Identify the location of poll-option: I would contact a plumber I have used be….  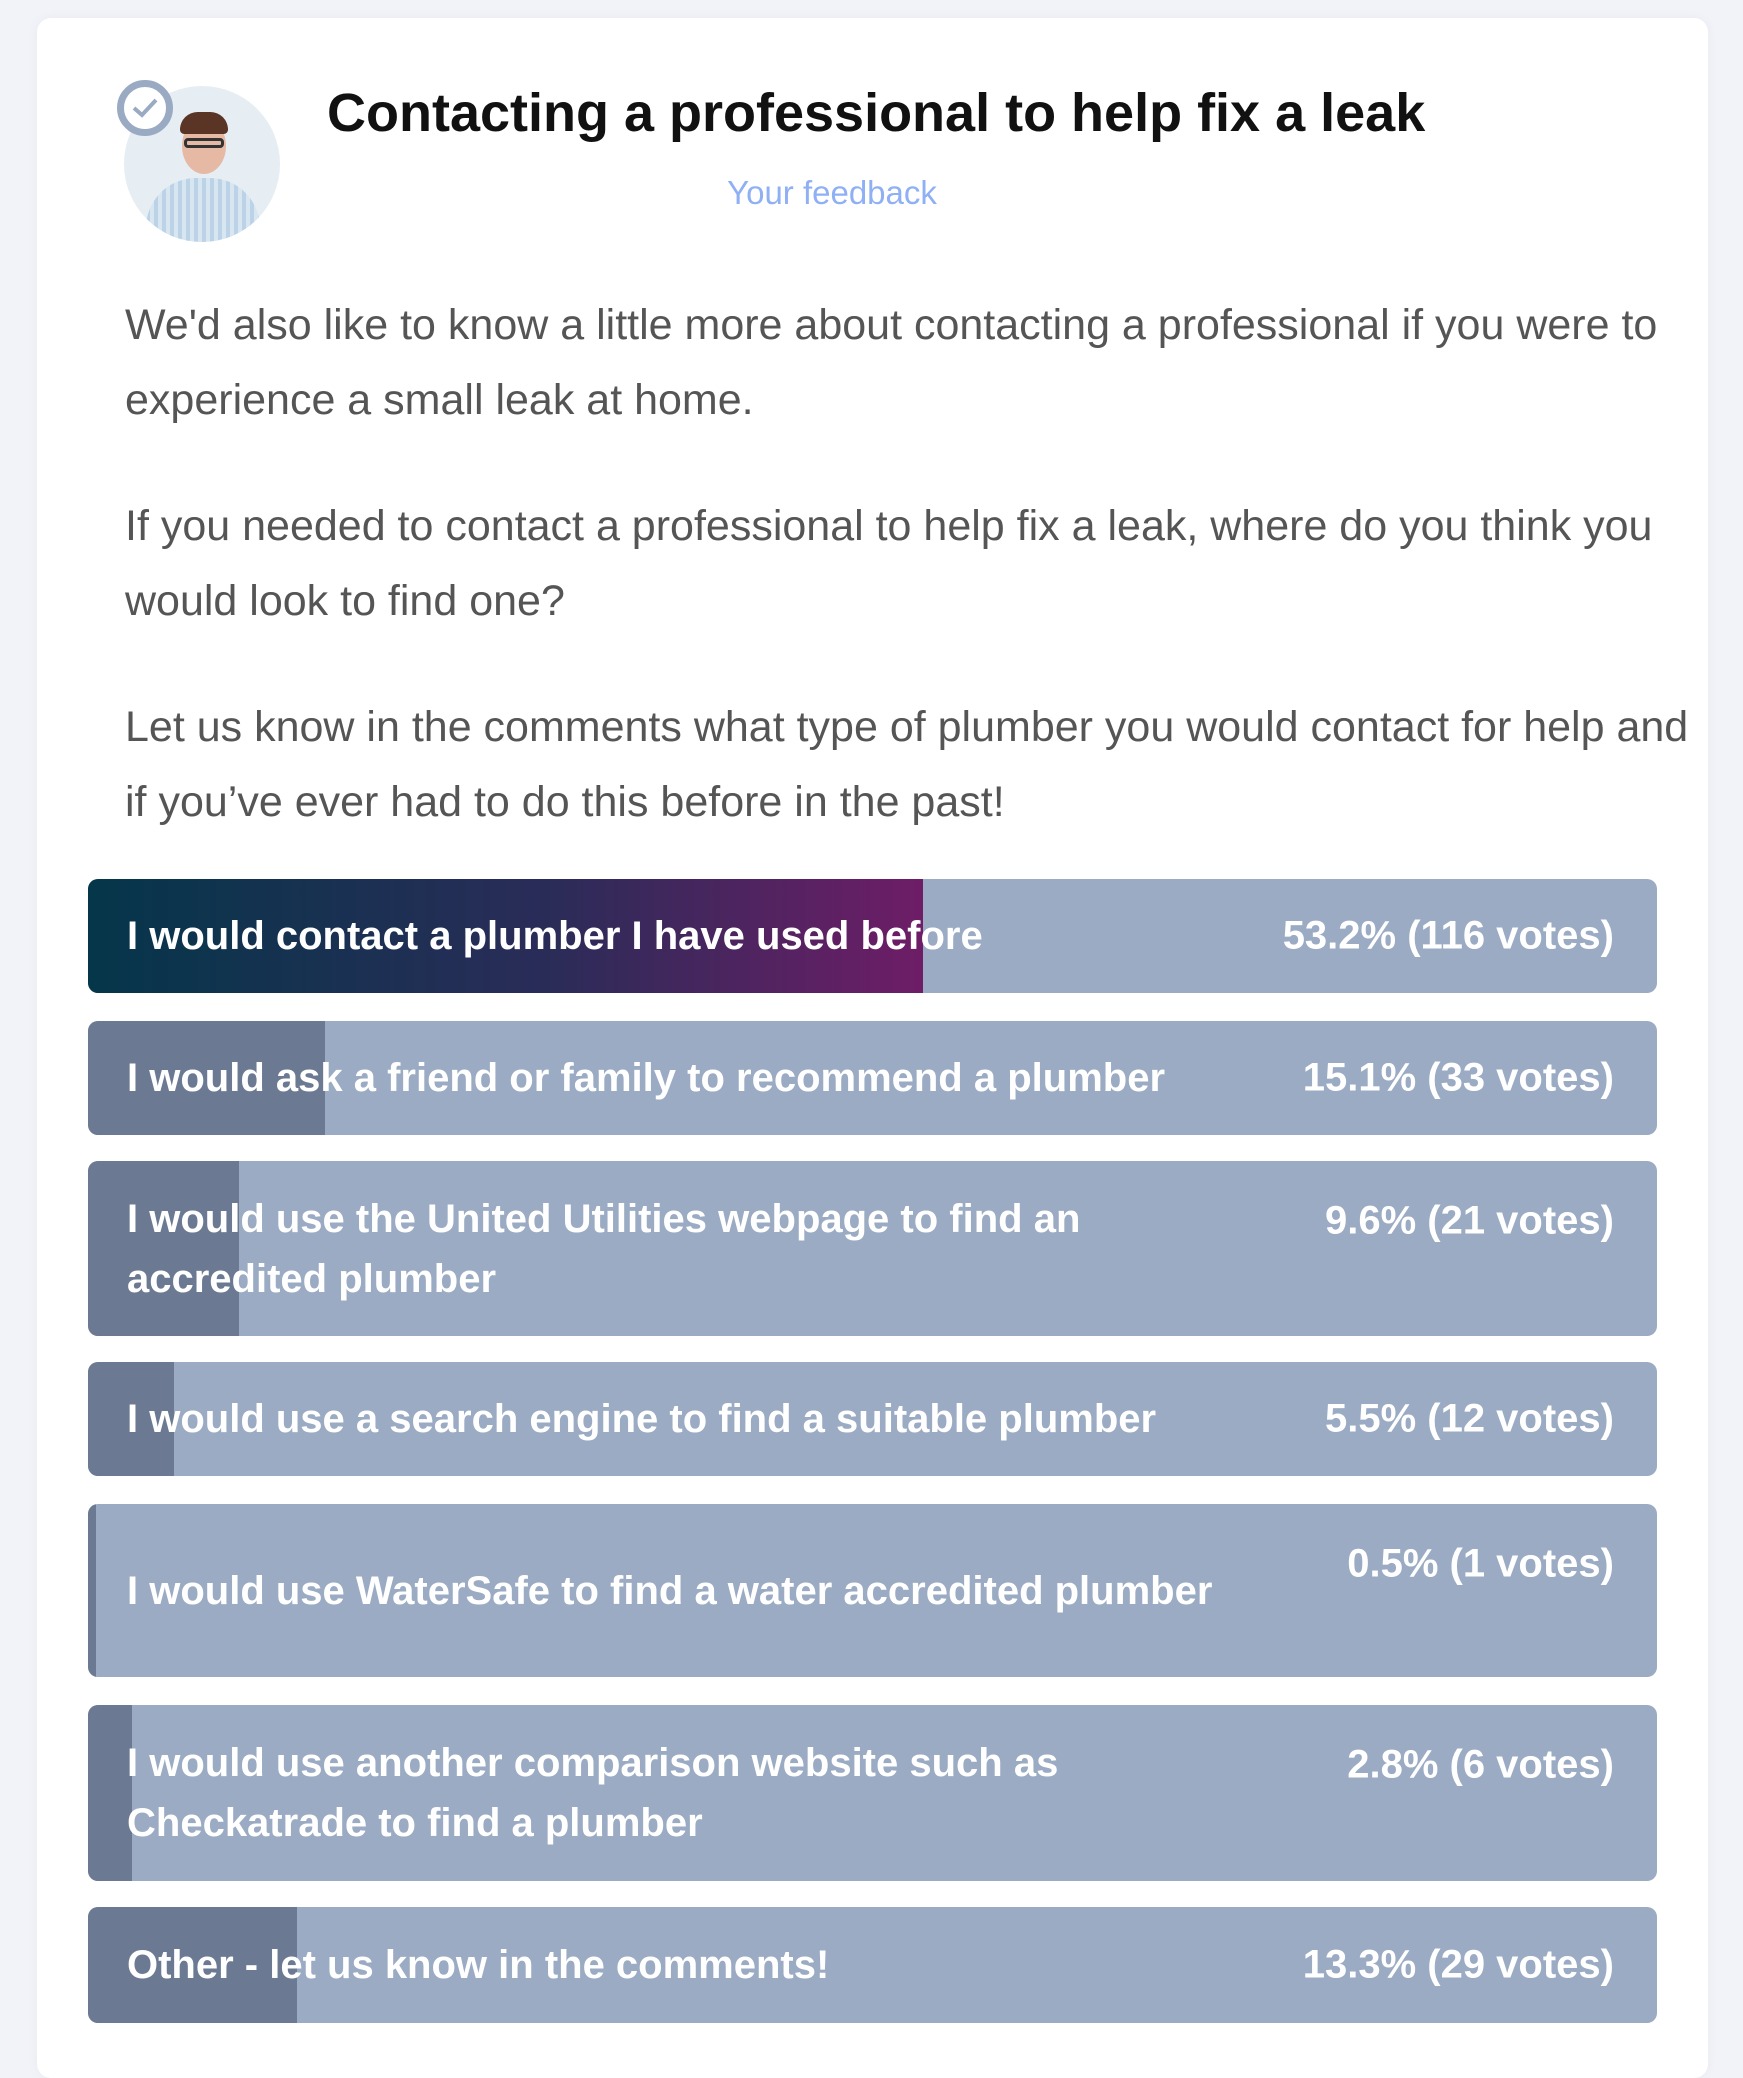
(872, 936).